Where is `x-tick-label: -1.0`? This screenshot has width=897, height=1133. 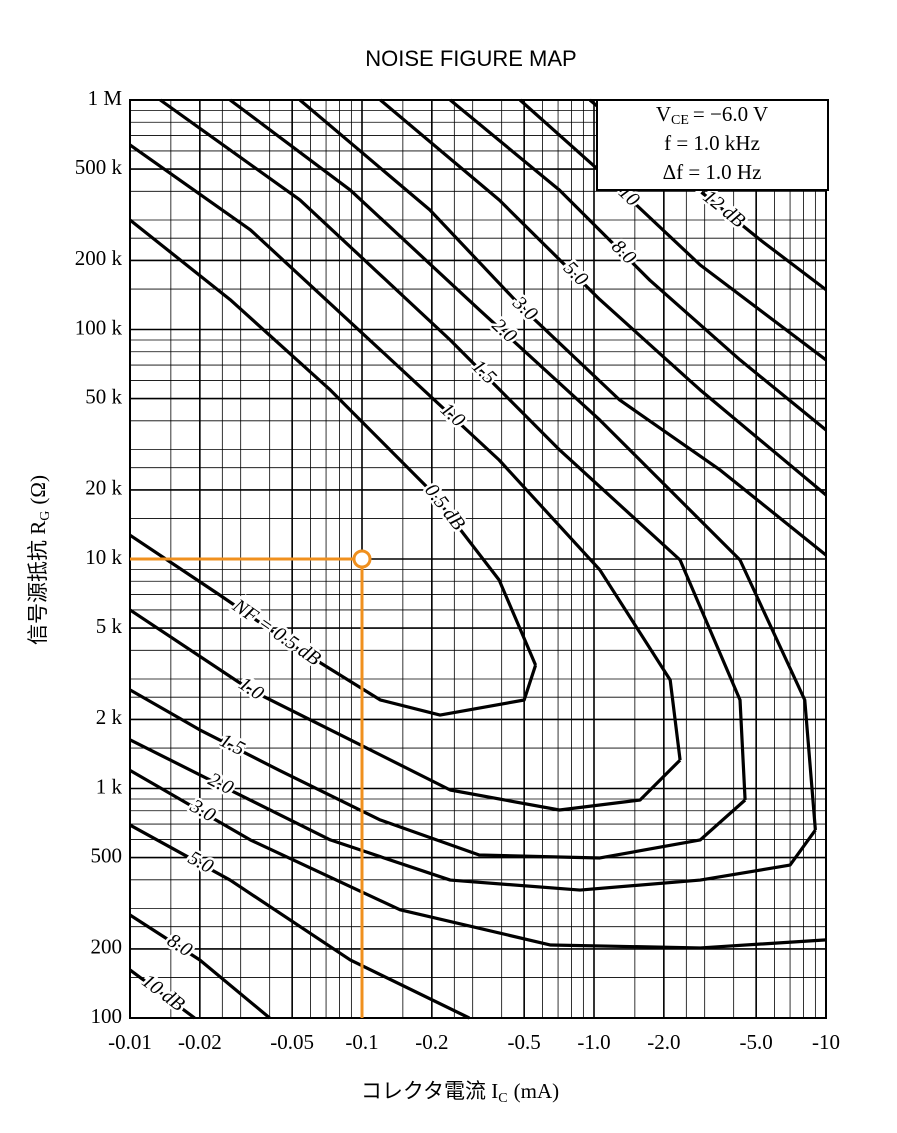 x-tick-label: -1.0 is located at coordinates (593, 1042).